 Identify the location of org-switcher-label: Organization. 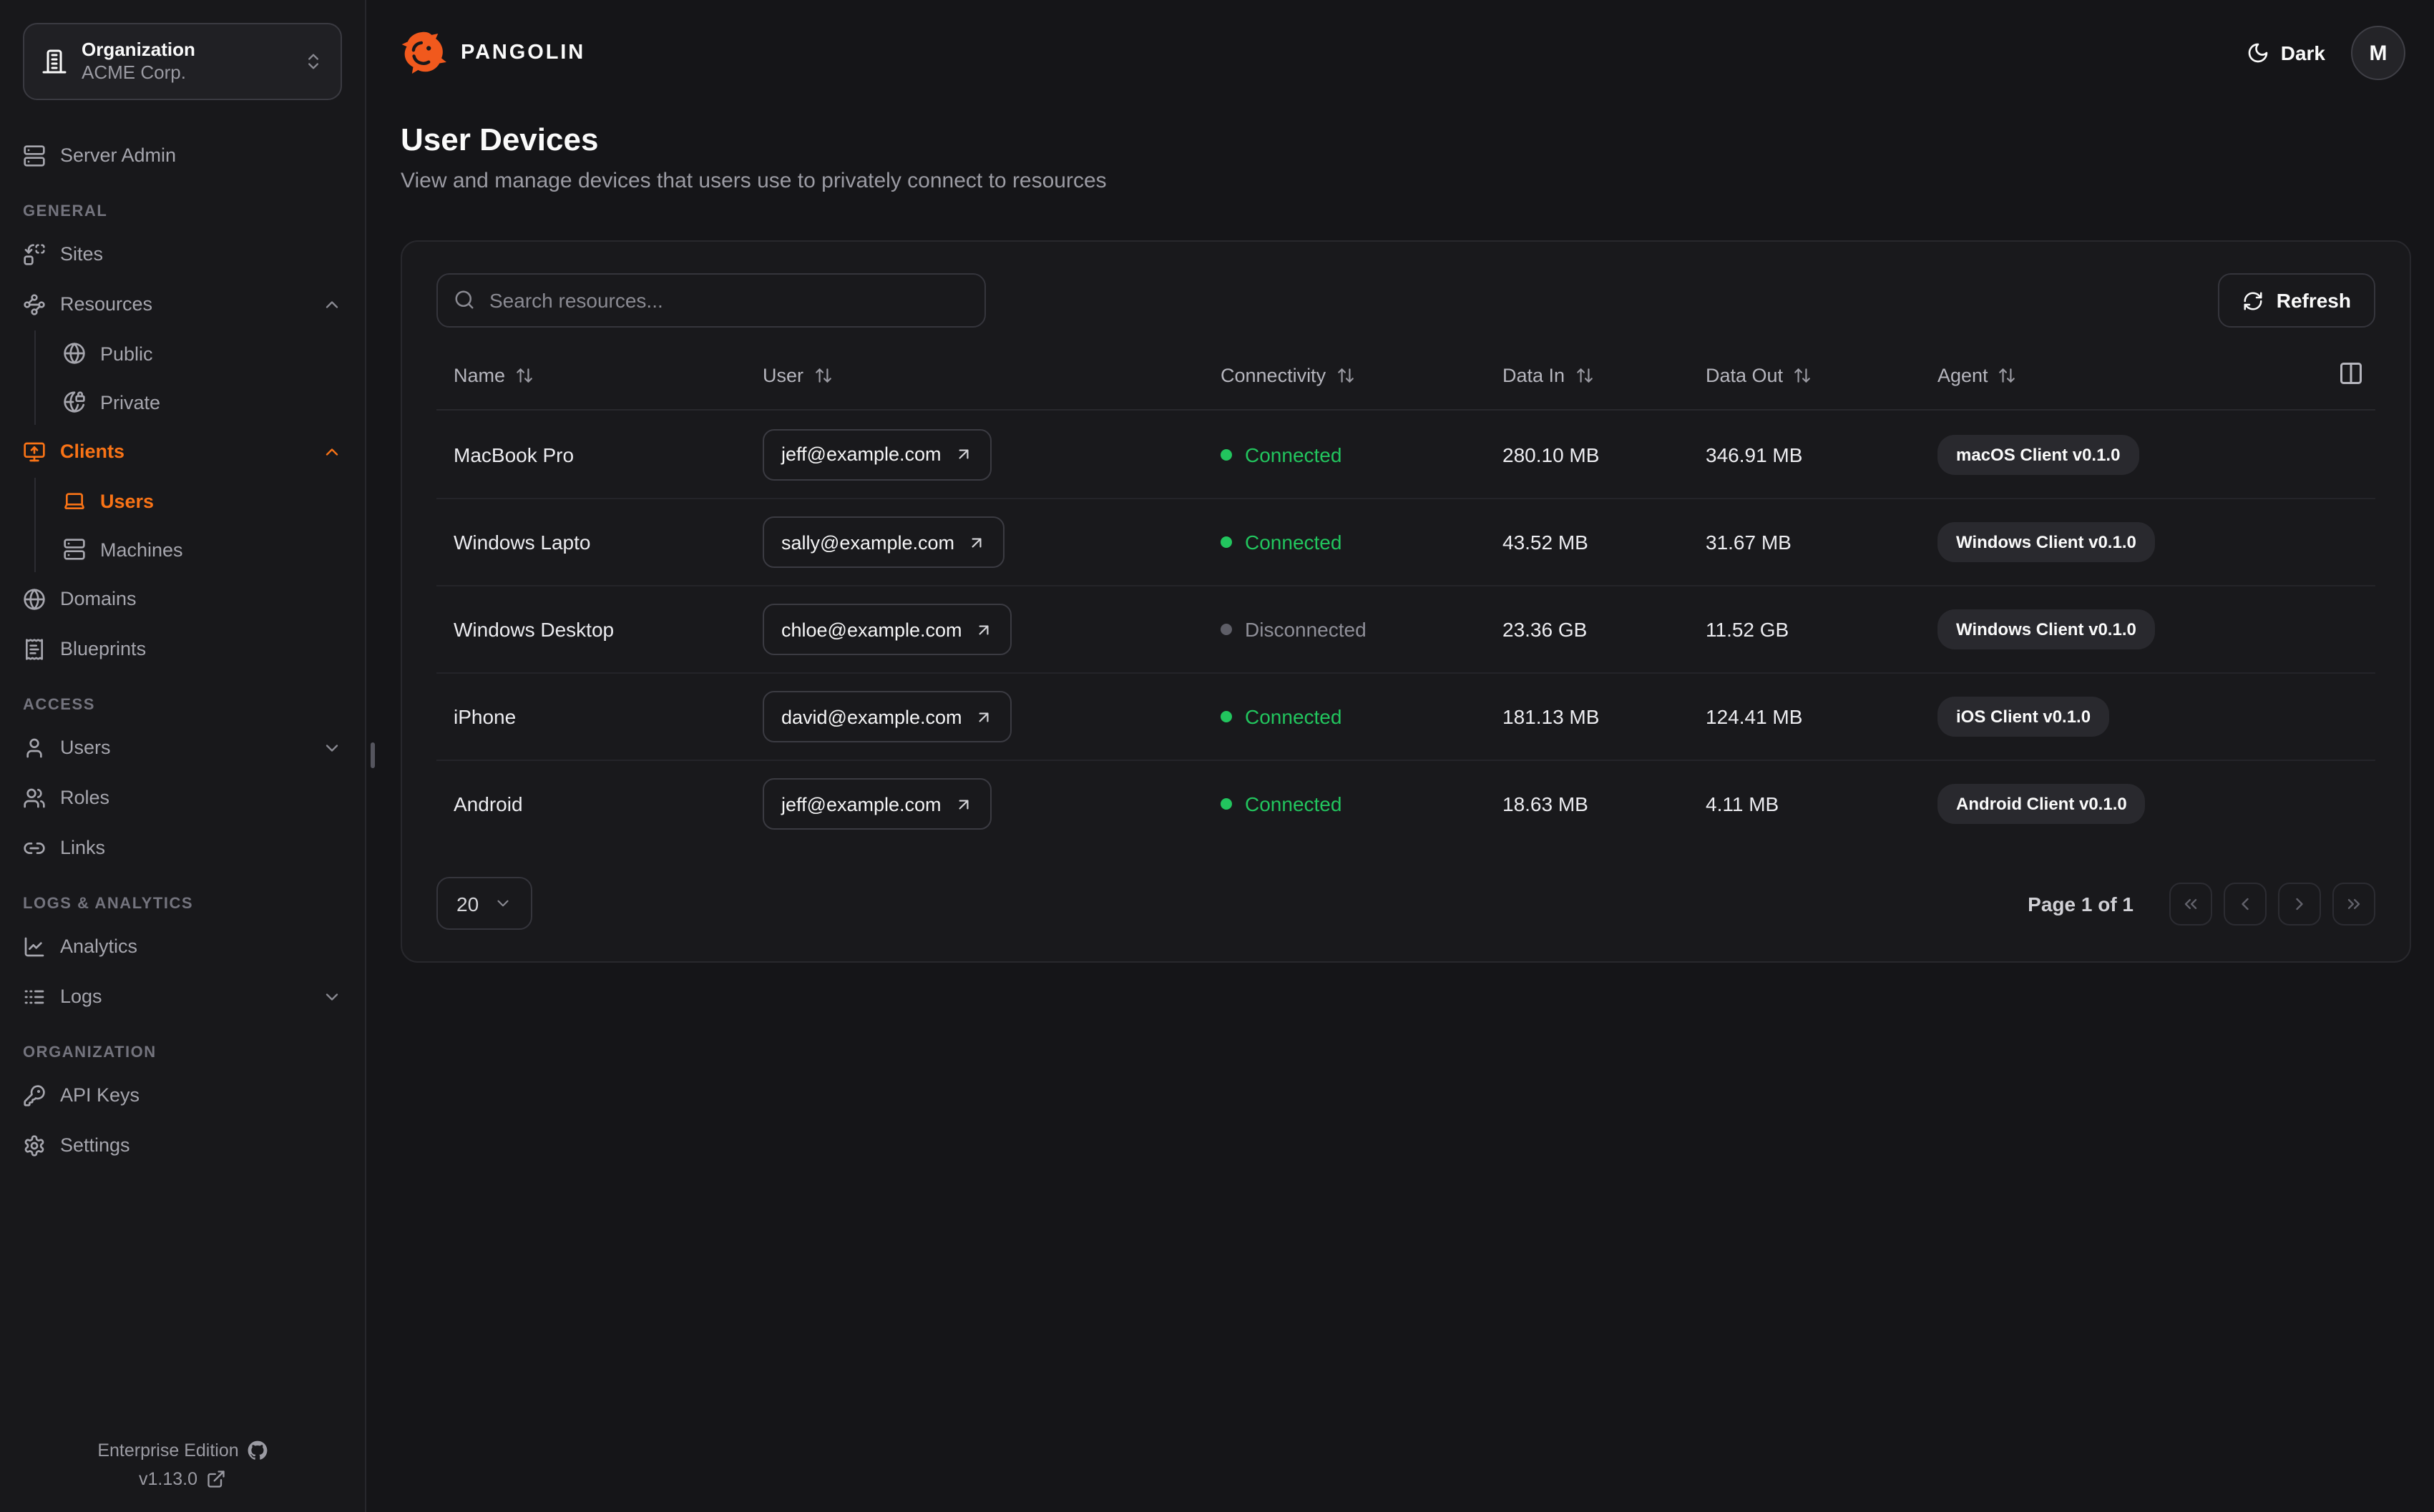
(138, 49).